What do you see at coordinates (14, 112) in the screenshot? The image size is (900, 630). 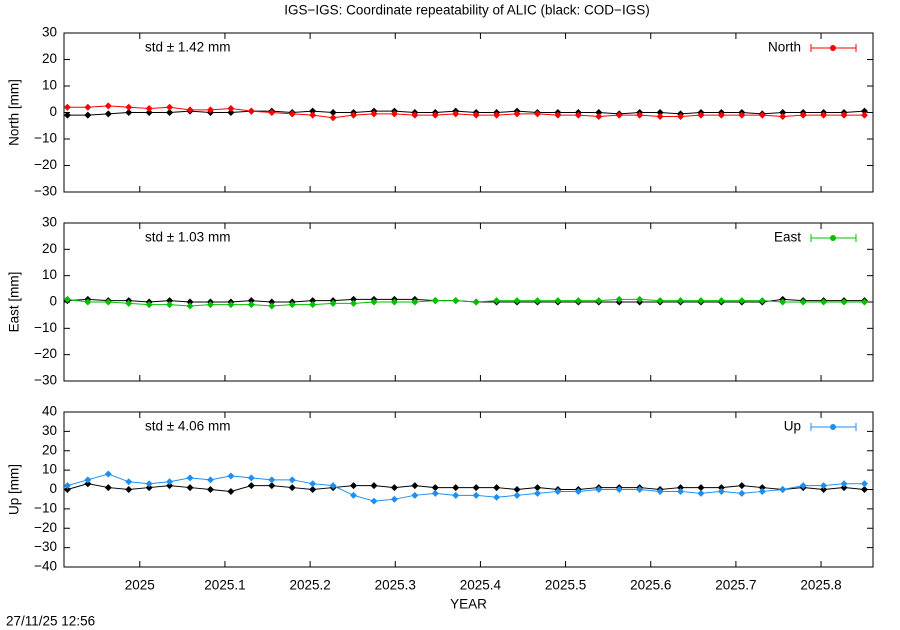 I see `y-axis-label: North [mm]` at bounding box center [14, 112].